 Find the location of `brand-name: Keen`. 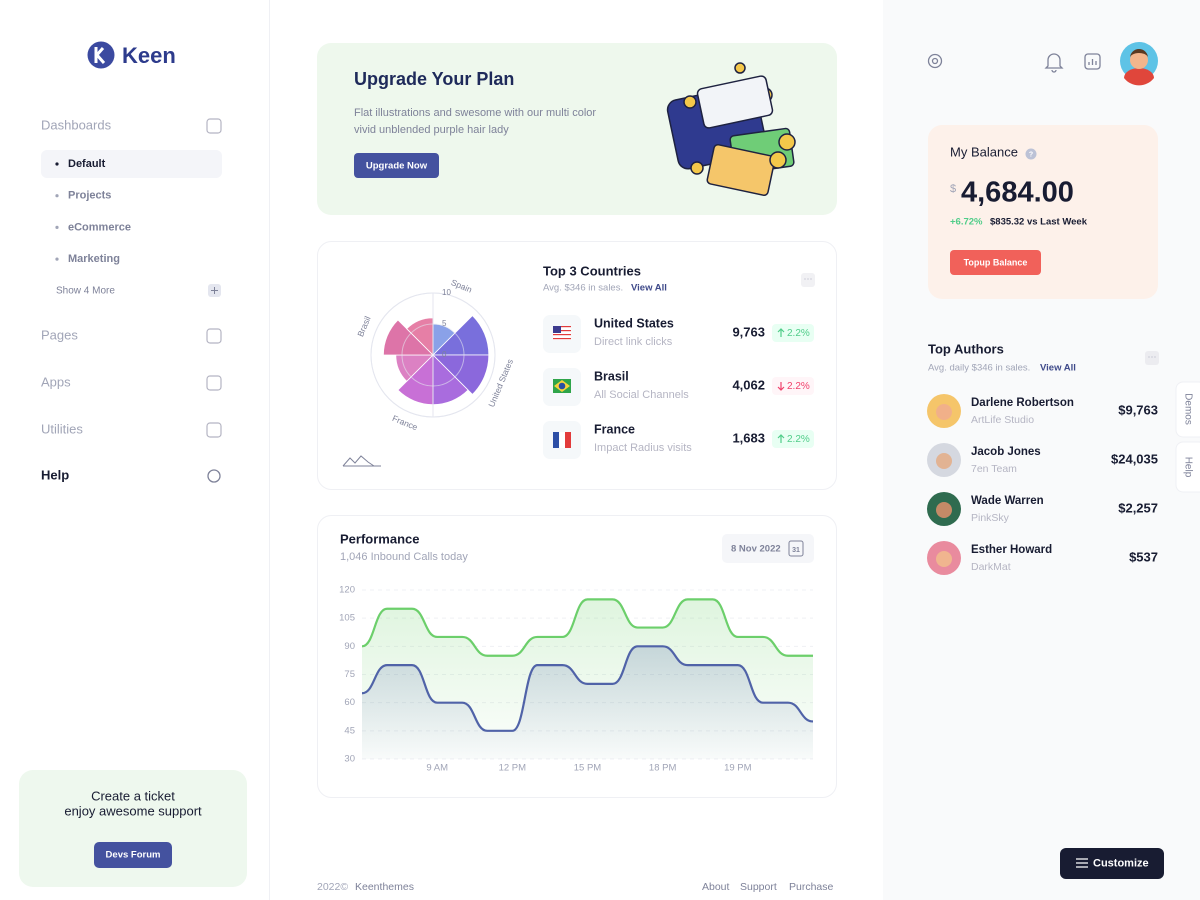

brand-name: Keen is located at coordinates (149, 55).